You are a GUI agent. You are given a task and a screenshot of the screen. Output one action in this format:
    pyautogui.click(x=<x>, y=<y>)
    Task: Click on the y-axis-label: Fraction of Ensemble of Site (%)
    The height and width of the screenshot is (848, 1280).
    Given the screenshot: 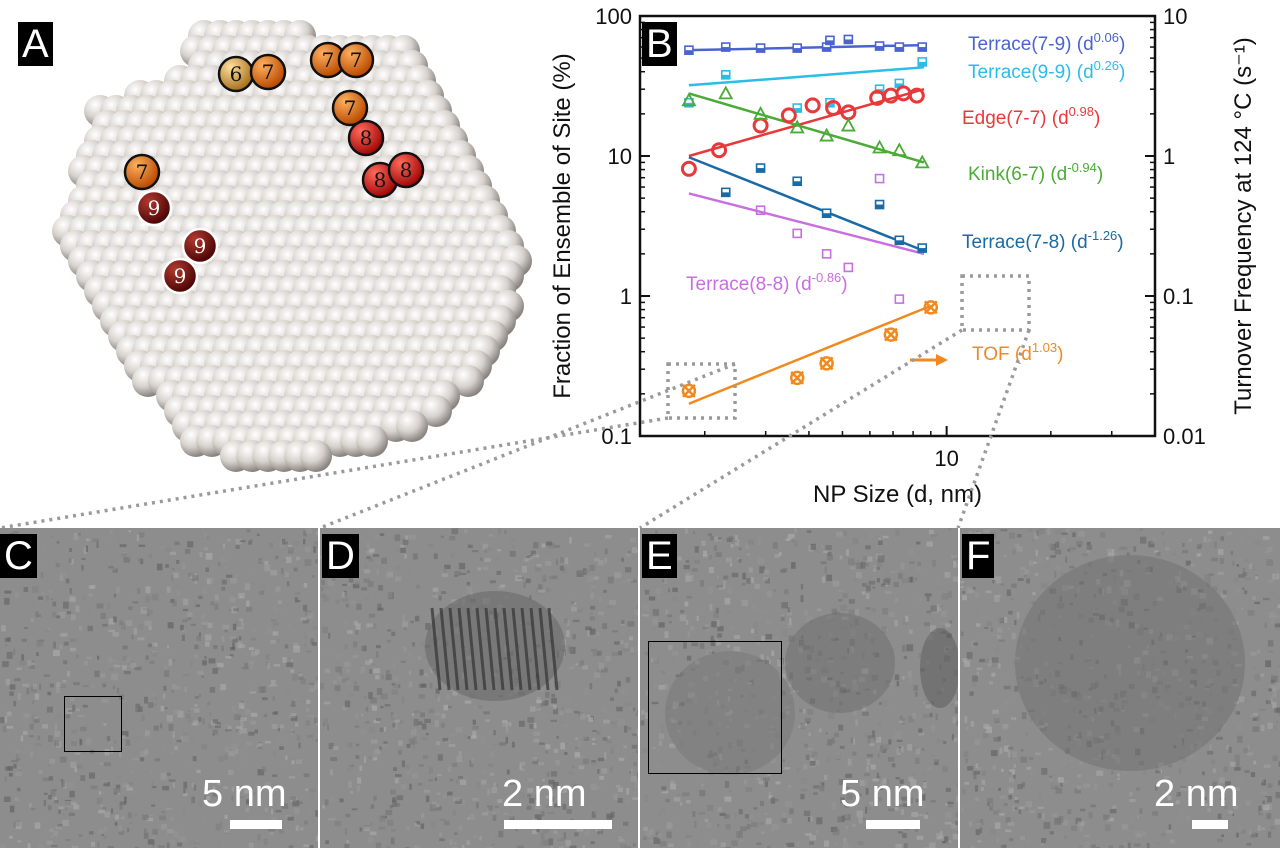 What is the action you would take?
    pyautogui.click(x=562, y=225)
    